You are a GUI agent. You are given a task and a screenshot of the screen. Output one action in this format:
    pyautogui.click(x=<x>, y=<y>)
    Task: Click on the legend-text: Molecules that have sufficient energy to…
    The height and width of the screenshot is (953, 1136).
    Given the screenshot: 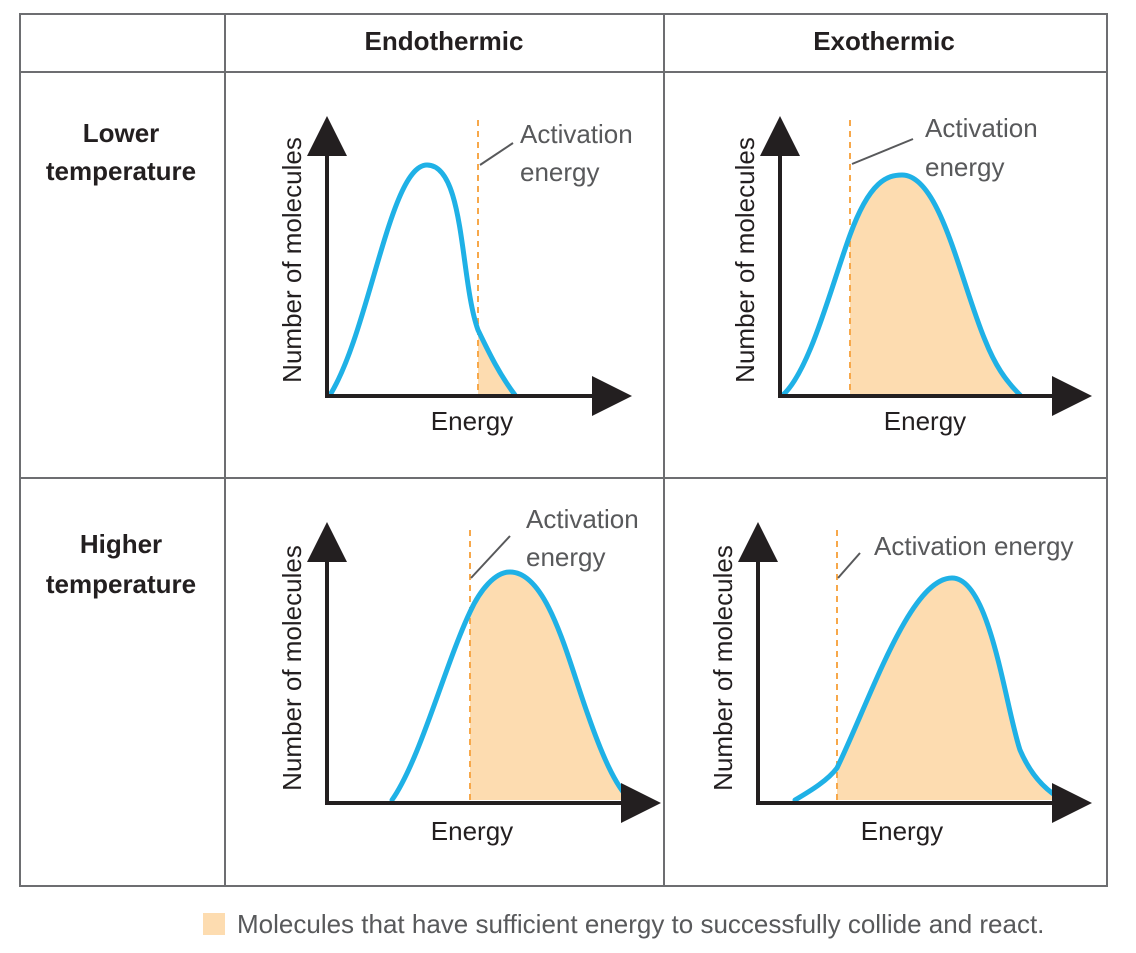 What is the action you would take?
    pyautogui.click(x=641, y=923)
    